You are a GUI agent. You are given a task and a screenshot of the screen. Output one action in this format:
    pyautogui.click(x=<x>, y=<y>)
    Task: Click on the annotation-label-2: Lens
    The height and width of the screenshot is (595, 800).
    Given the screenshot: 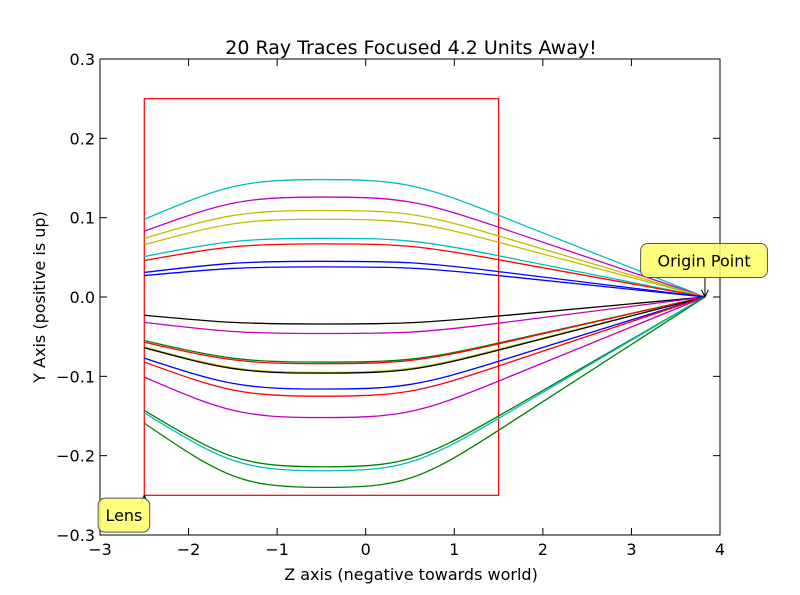 What is the action you would take?
    pyautogui.click(x=123, y=515)
    